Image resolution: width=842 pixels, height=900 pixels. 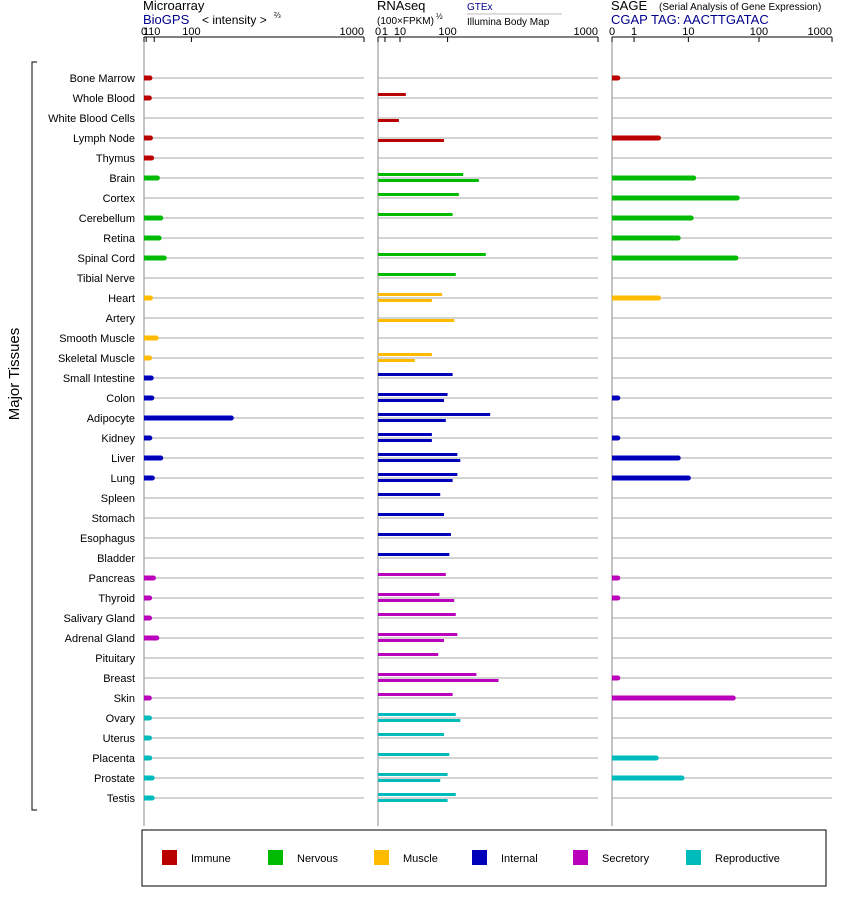 I want to click on tissue-label: Testis, so click(x=121, y=799).